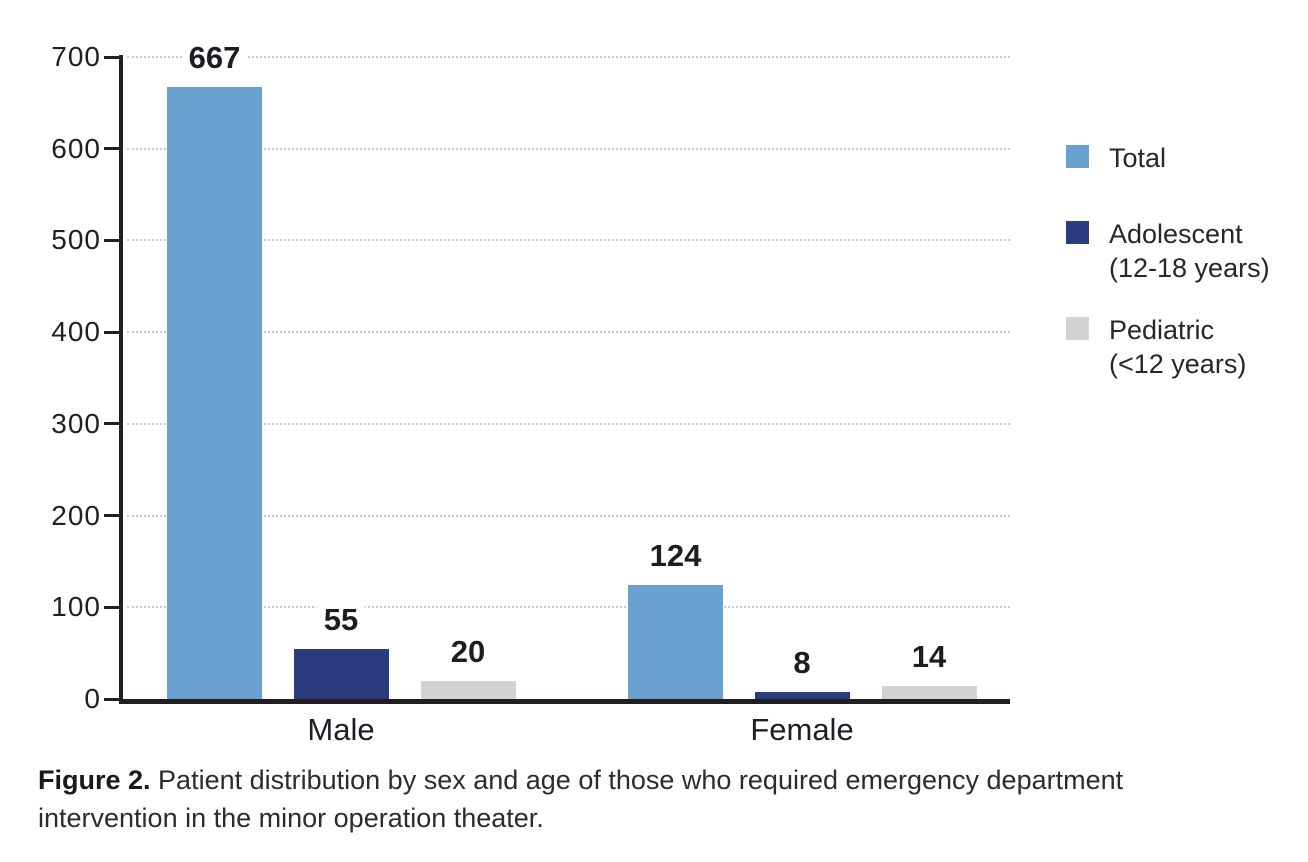 The height and width of the screenshot is (862, 1308). What do you see at coordinates (802, 729) in the screenshot?
I see `x-category-label-female: Female` at bounding box center [802, 729].